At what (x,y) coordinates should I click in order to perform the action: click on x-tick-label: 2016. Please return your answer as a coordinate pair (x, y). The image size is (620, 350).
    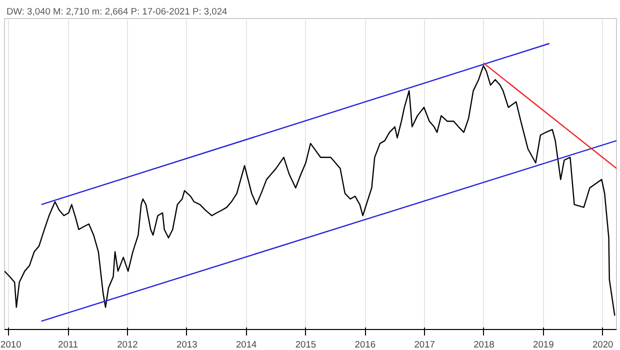
    Looking at the image, I should click on (365, 345).